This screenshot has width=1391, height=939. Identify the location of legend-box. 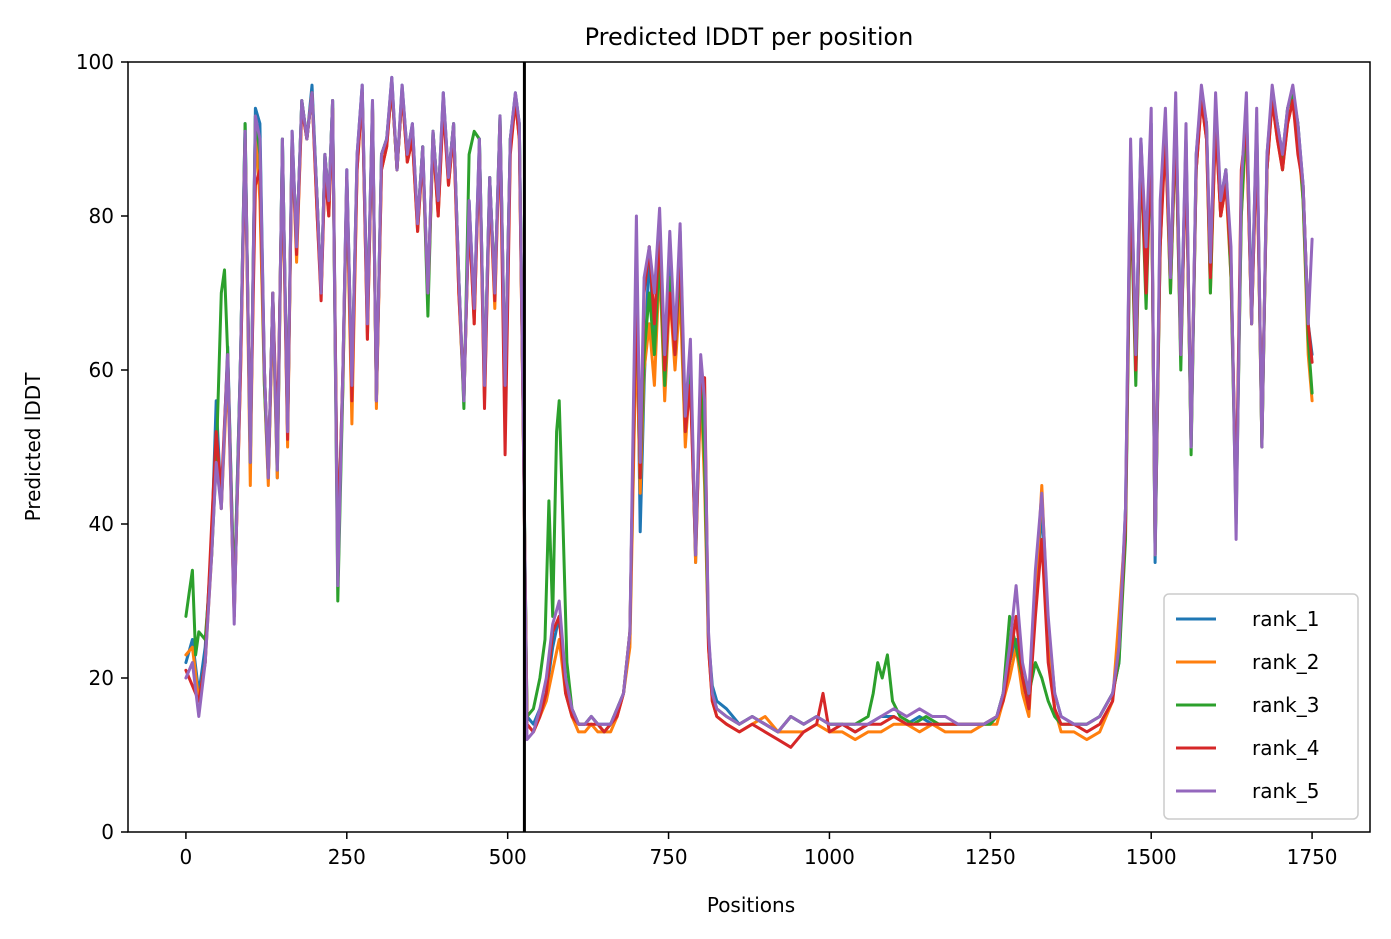
(1261, 706).